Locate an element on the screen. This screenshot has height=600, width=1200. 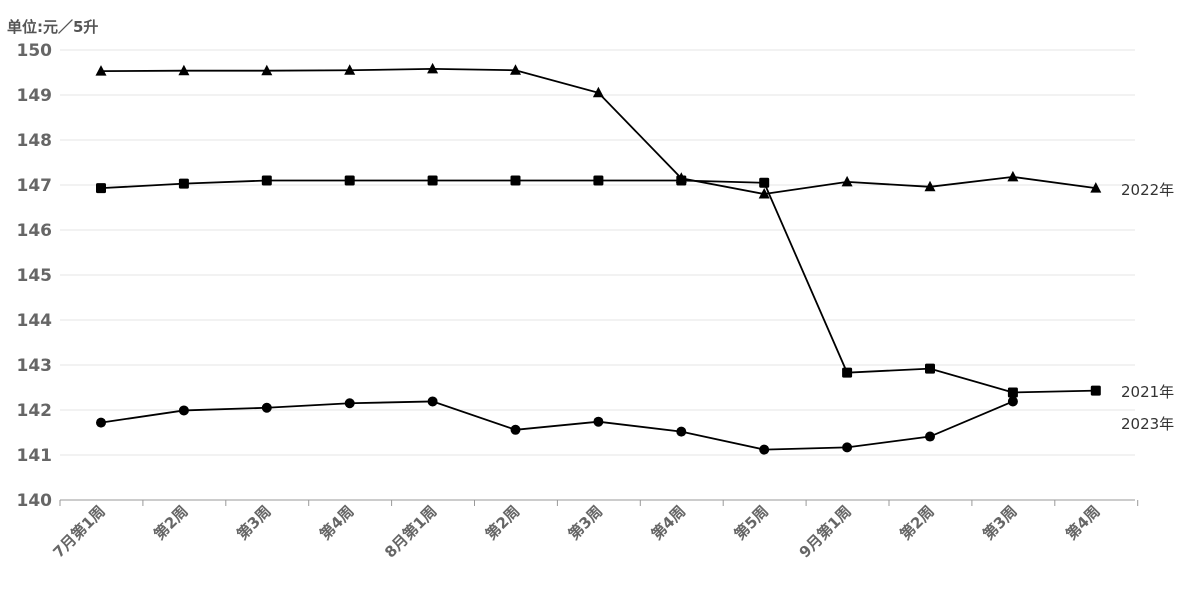
y-tick-label: 147 is located at coordinates (35, 186).